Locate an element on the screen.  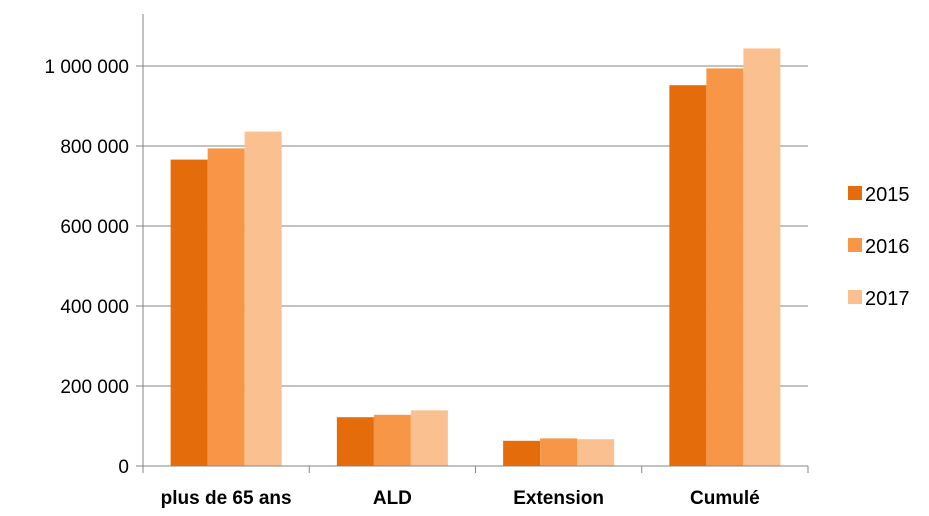
x-tick-label: plus de 65 ans is located at coordinates (226, 498).